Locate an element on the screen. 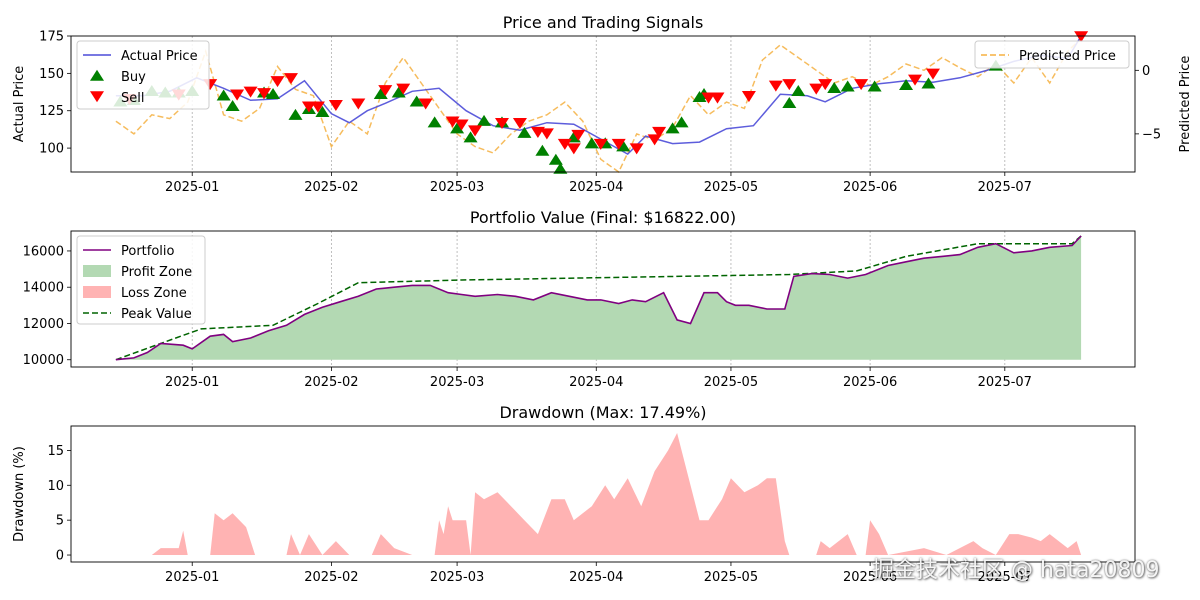 The image size is (1200, 600). chart-2-x-tick-label: 2025-03 is located at coordinates (457, 577).